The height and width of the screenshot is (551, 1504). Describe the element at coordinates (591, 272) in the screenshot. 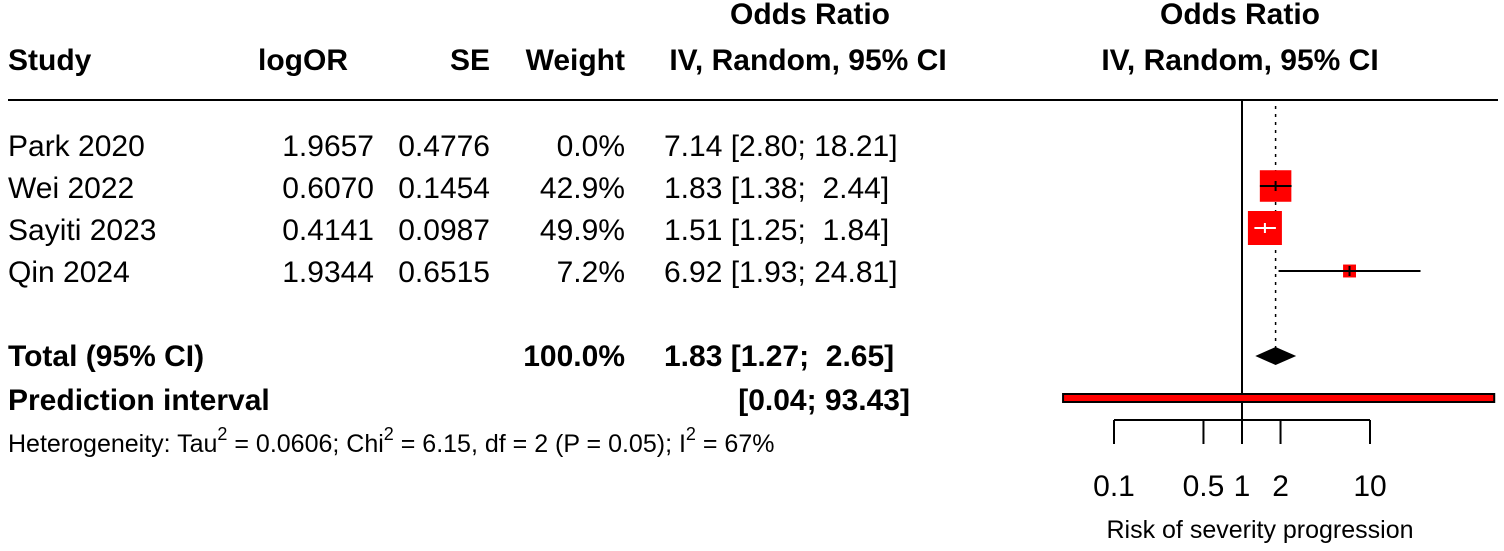

I see `study-weight: 7.2%` at that location.